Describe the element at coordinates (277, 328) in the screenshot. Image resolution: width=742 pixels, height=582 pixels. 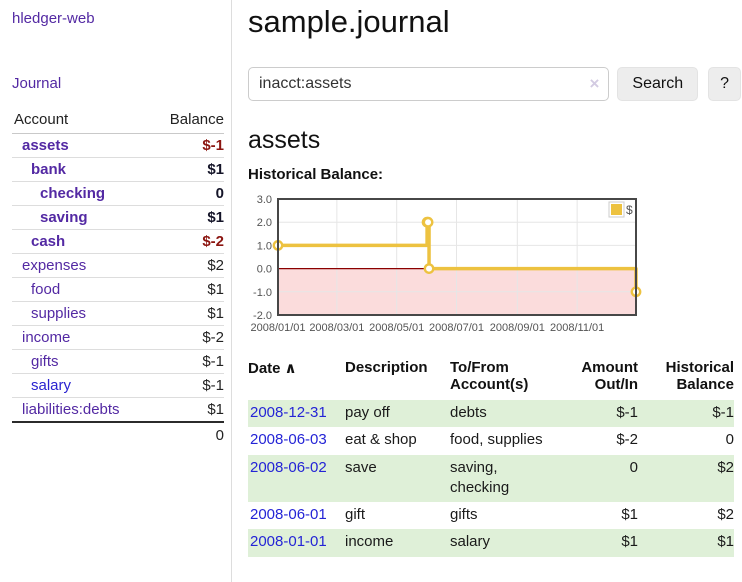
I see `x-tick-label: 2008/01/01` at that location.